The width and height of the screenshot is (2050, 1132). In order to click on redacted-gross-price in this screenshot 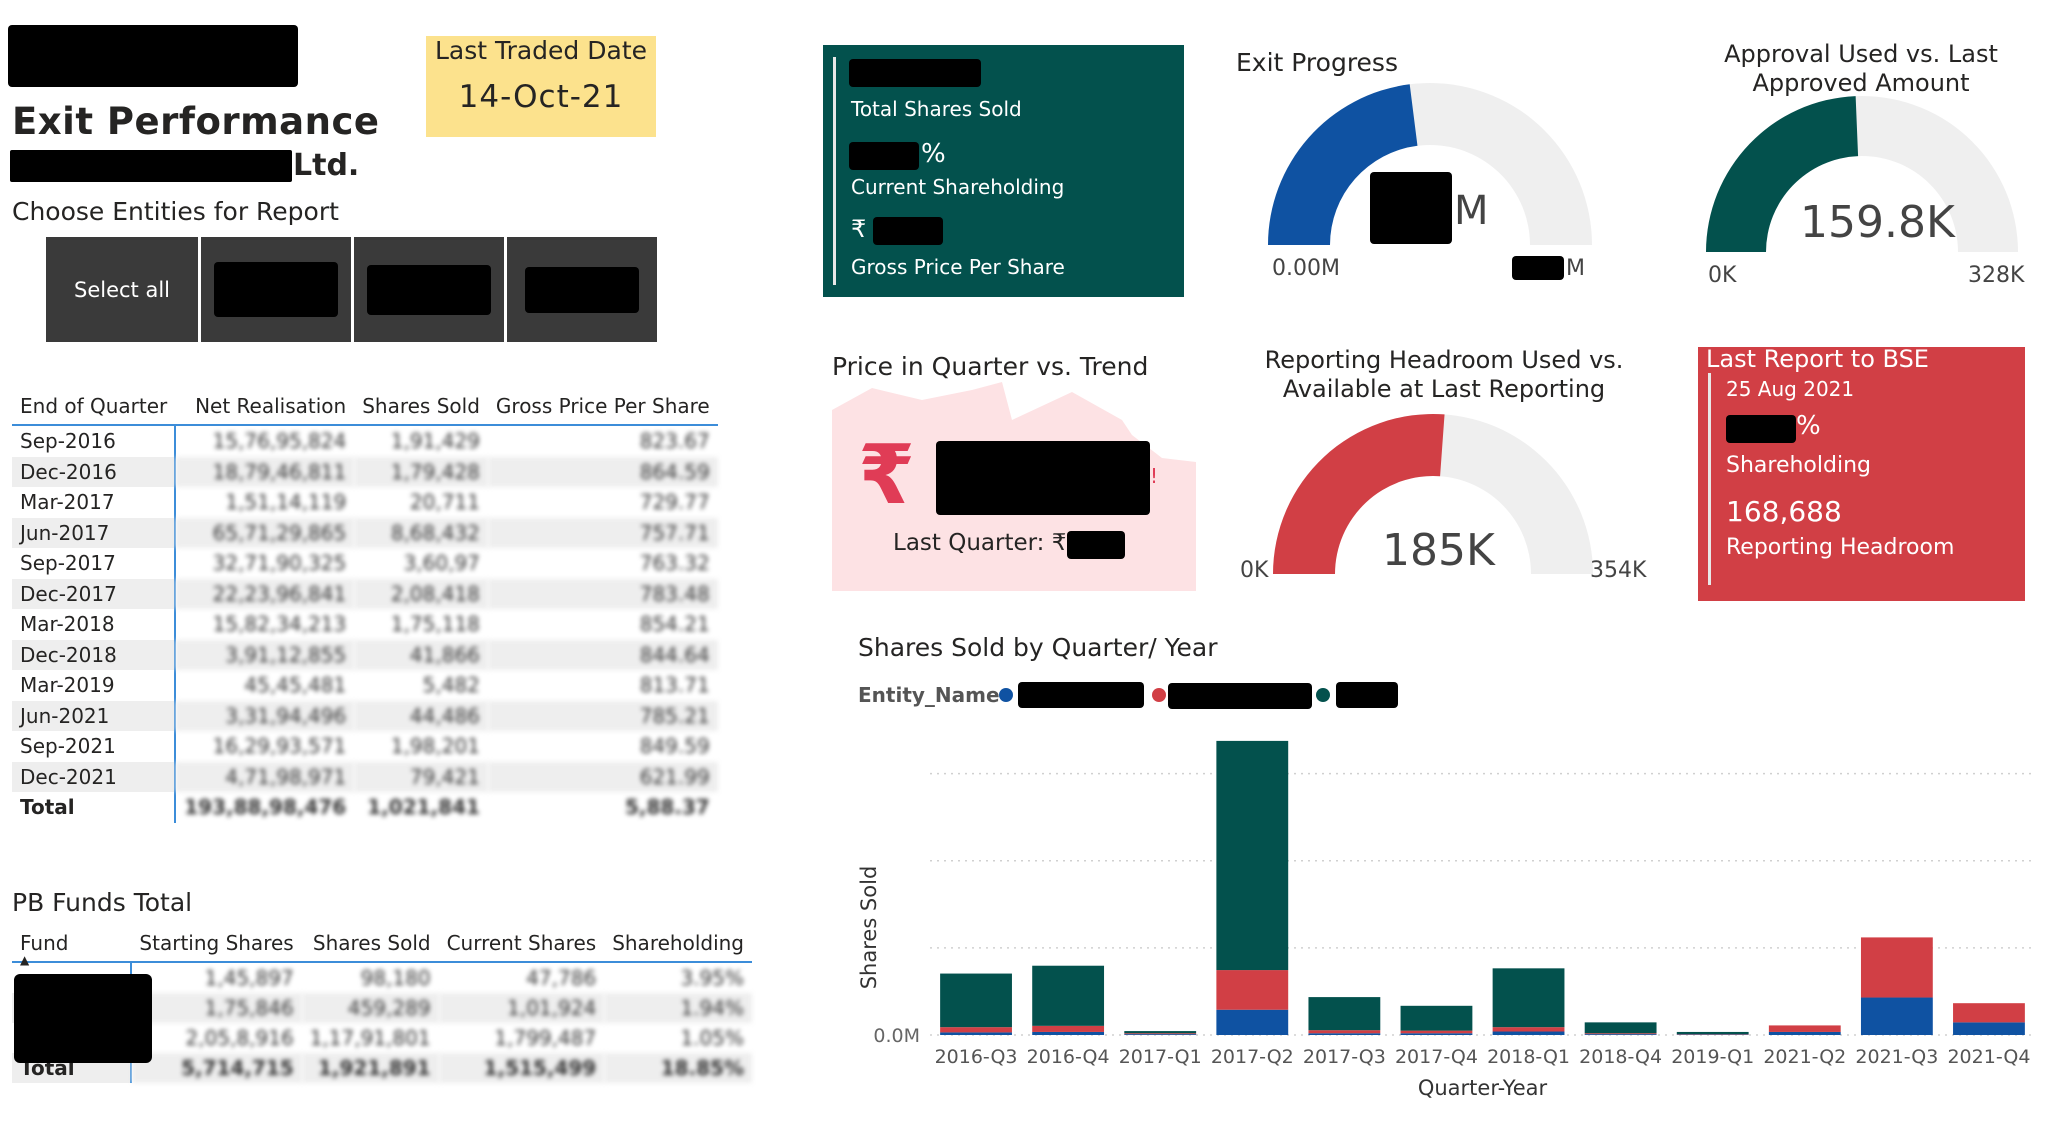, I will do `click(908, 231)`.